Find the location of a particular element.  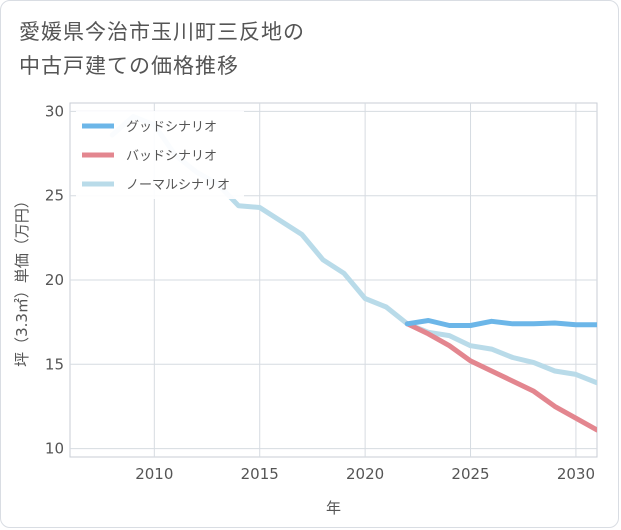

series-line-good is located at coordinates (500, 323).